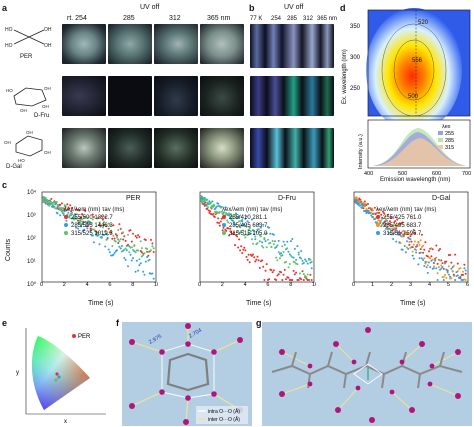 The image size is (474, 427). I want to click on legend-text: 255/410 281.1, so click(248, 218).